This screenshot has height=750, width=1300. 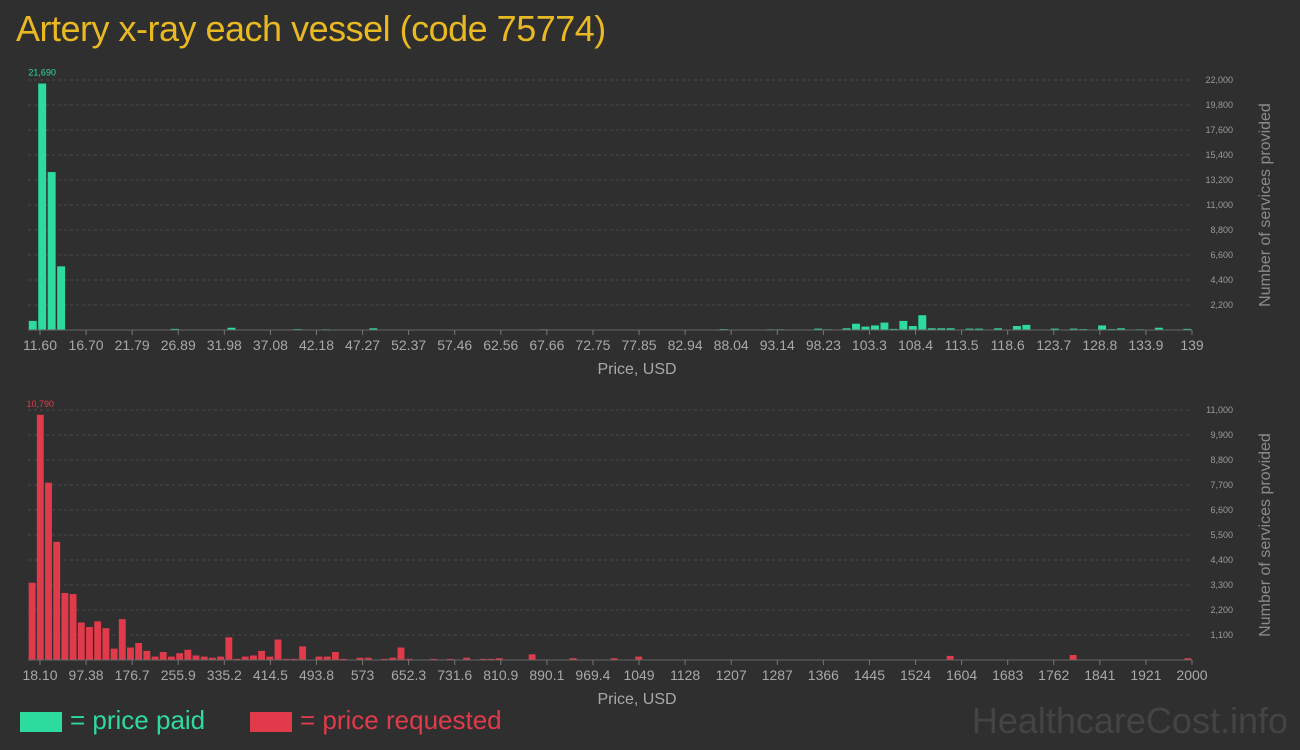 I want to click on x-tick-label: 77.85, so click(x=639, y=345).